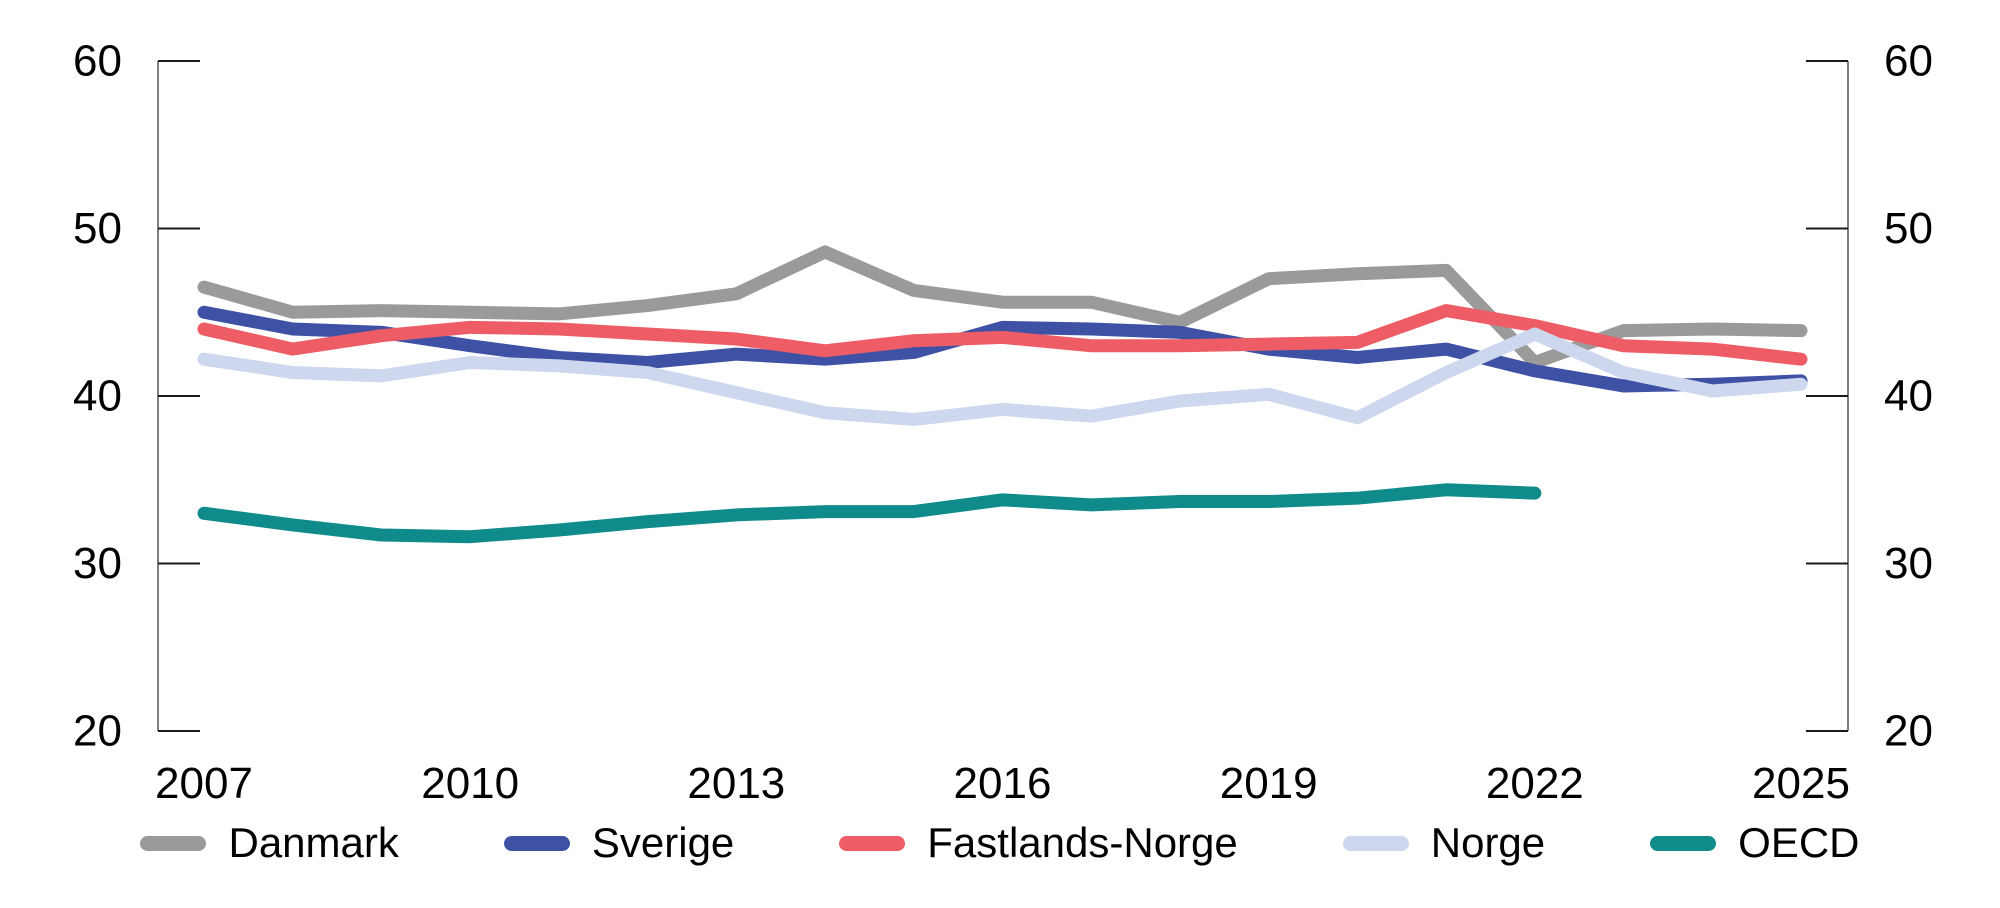 This screenshot has height=908, width=2000. I want to click on legend-item-fastlands-norge: Fastlands-Norge, so click(1038, 842).